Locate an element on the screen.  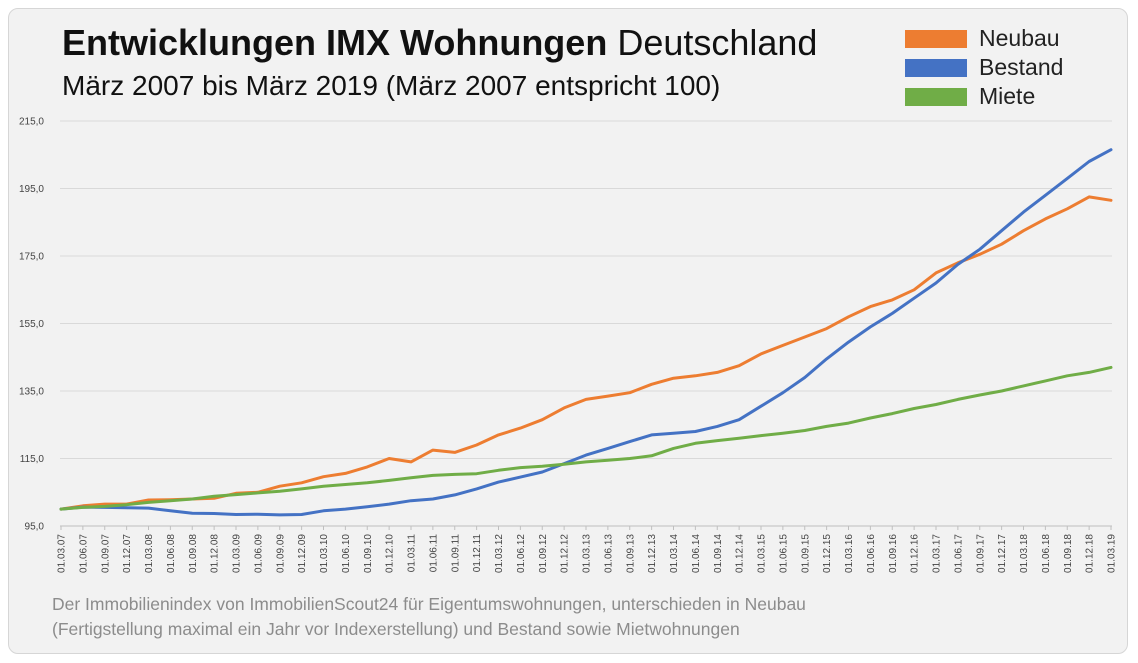
x-tick-label: 01.09.17 is located at coordinates (980, 553).